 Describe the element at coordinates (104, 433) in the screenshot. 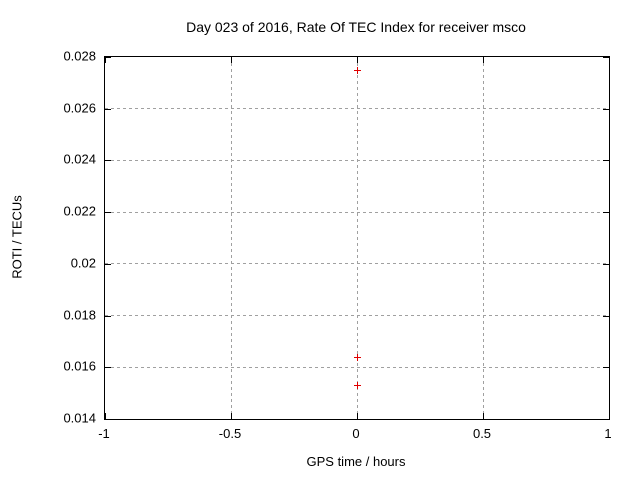

I see `x-tick-label: -1` at that location.